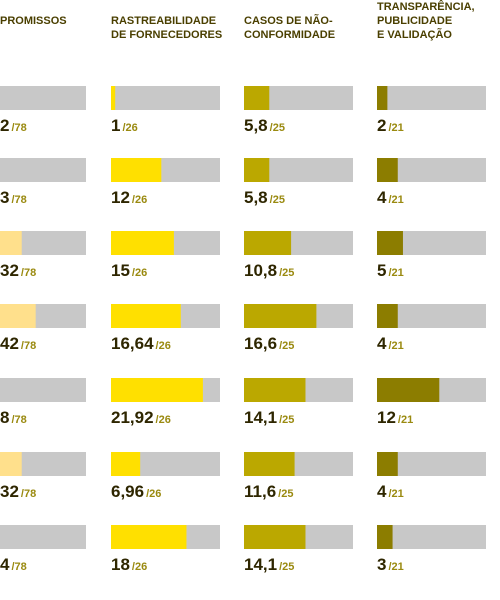  What do you see at coordinates (115, 125) in the screenshot?
I see `value-label: 1` at bounding box center [115, 125].